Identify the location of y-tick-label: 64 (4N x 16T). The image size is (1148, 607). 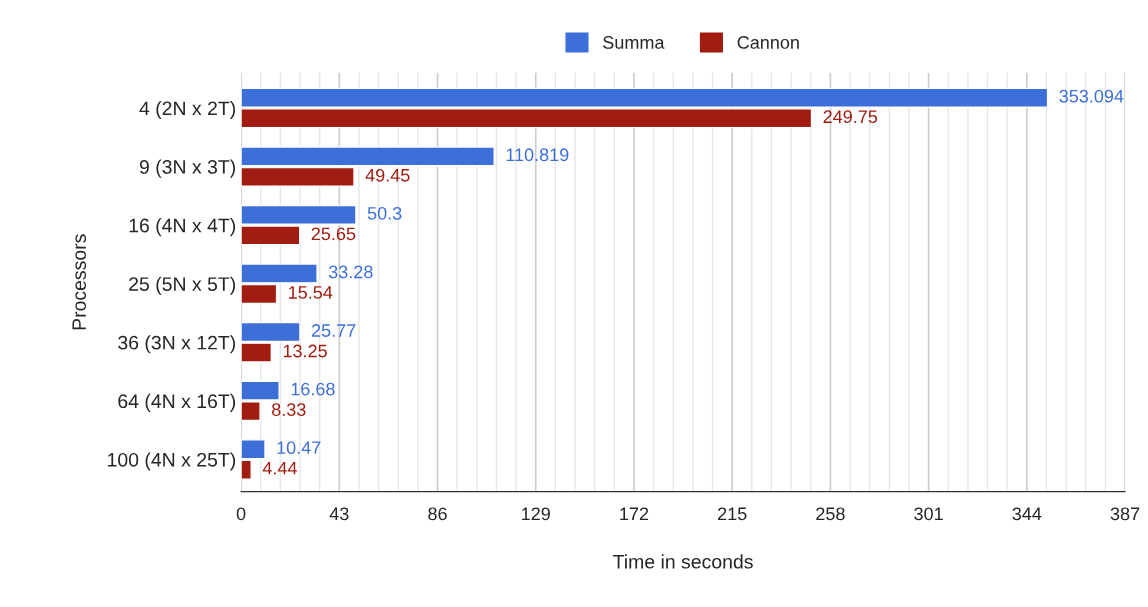
(177, 402).